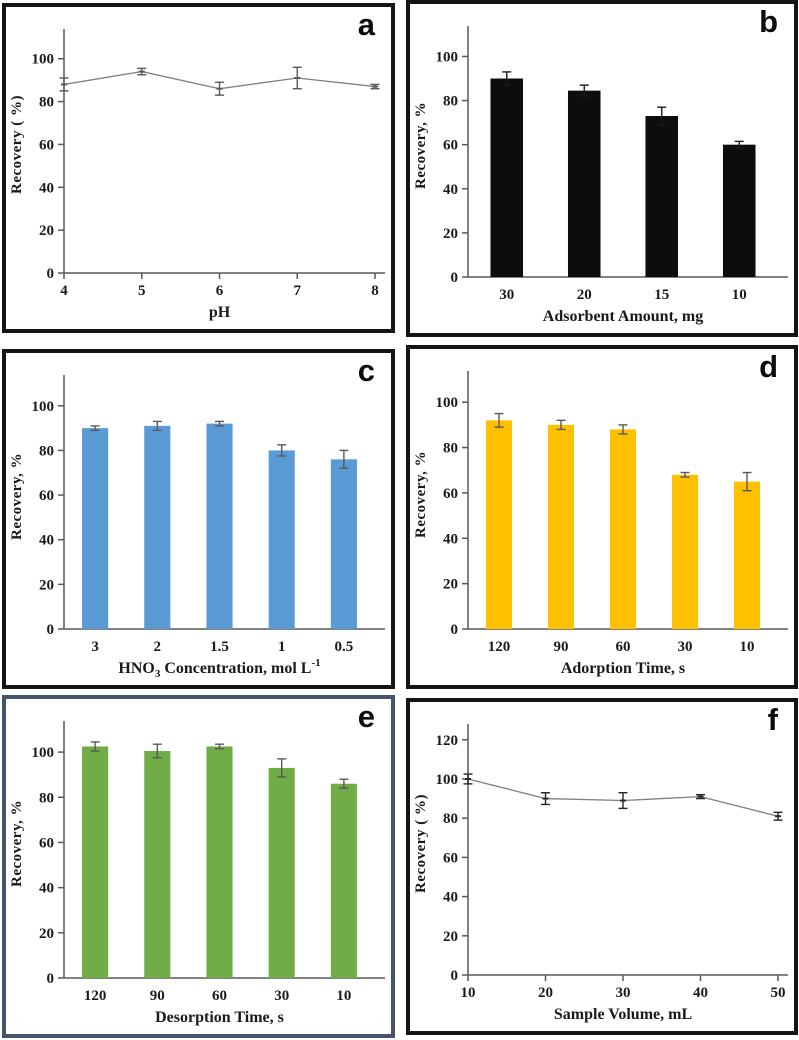 Image resolution: width=799 pixels, height=1040 pixels. Describe the element at coordinates (612, 524) in the screenshot. I see `chart-d: 0 20 40 60 80 100 120 90 60 30 10 Adorption Time, s` at that location.